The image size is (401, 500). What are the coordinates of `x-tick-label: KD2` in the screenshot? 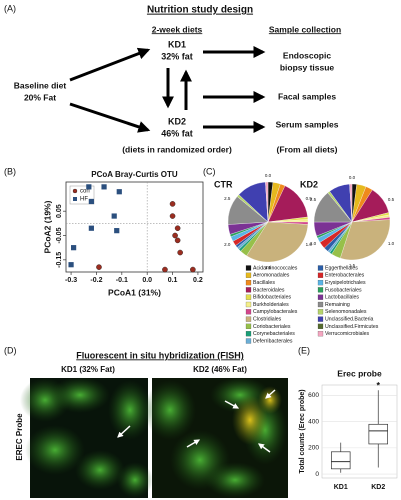 It's located at (378, 487).